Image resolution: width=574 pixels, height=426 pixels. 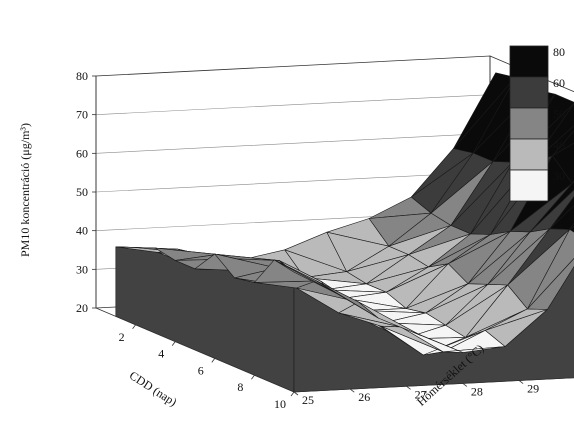 I want to click on legend-label: 80, so click(x=559, y=52).